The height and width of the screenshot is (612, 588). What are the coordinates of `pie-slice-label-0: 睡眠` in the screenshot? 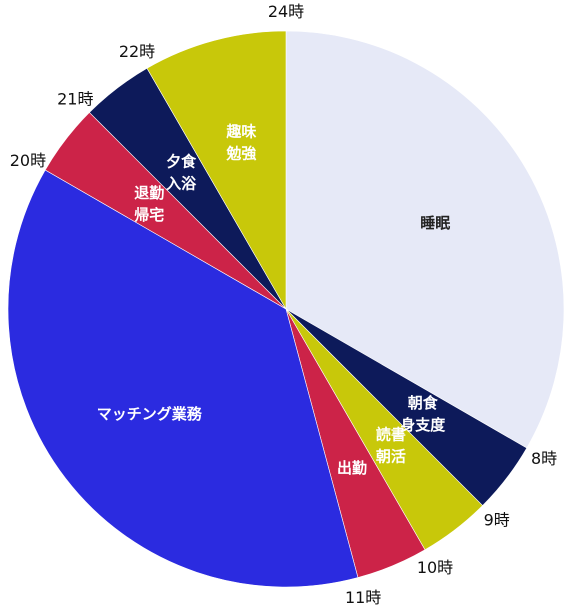 It's located at (435, 223).